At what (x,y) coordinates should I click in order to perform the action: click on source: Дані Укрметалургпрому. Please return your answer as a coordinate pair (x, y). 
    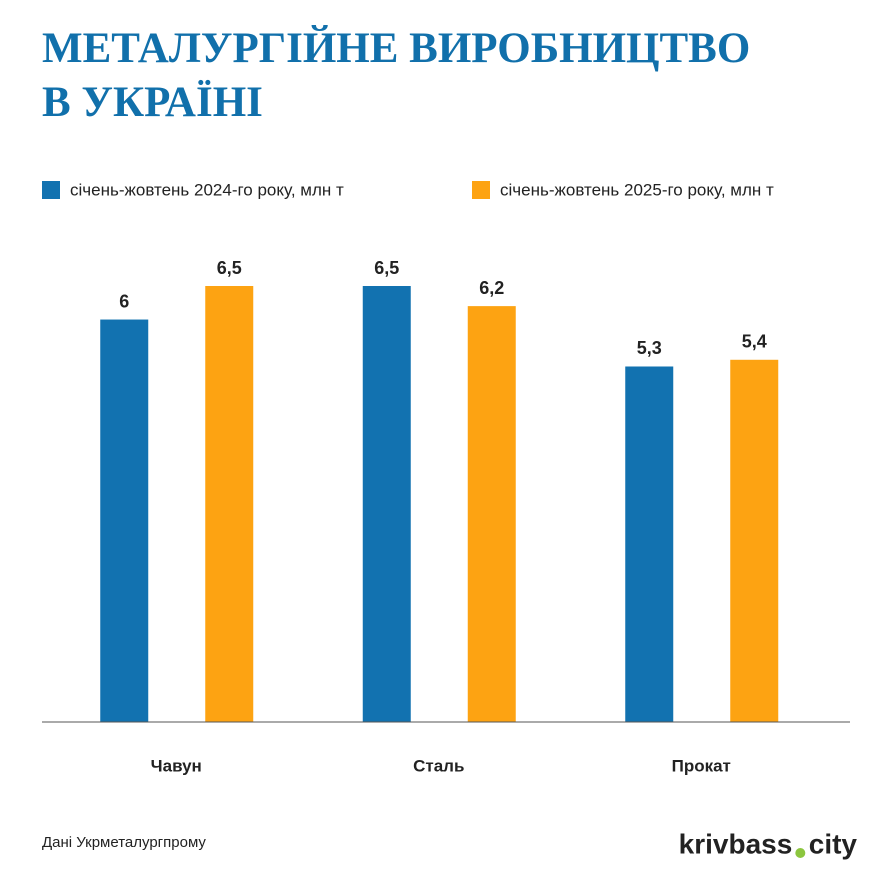
    Looking at the image, I should click on (124, 842).